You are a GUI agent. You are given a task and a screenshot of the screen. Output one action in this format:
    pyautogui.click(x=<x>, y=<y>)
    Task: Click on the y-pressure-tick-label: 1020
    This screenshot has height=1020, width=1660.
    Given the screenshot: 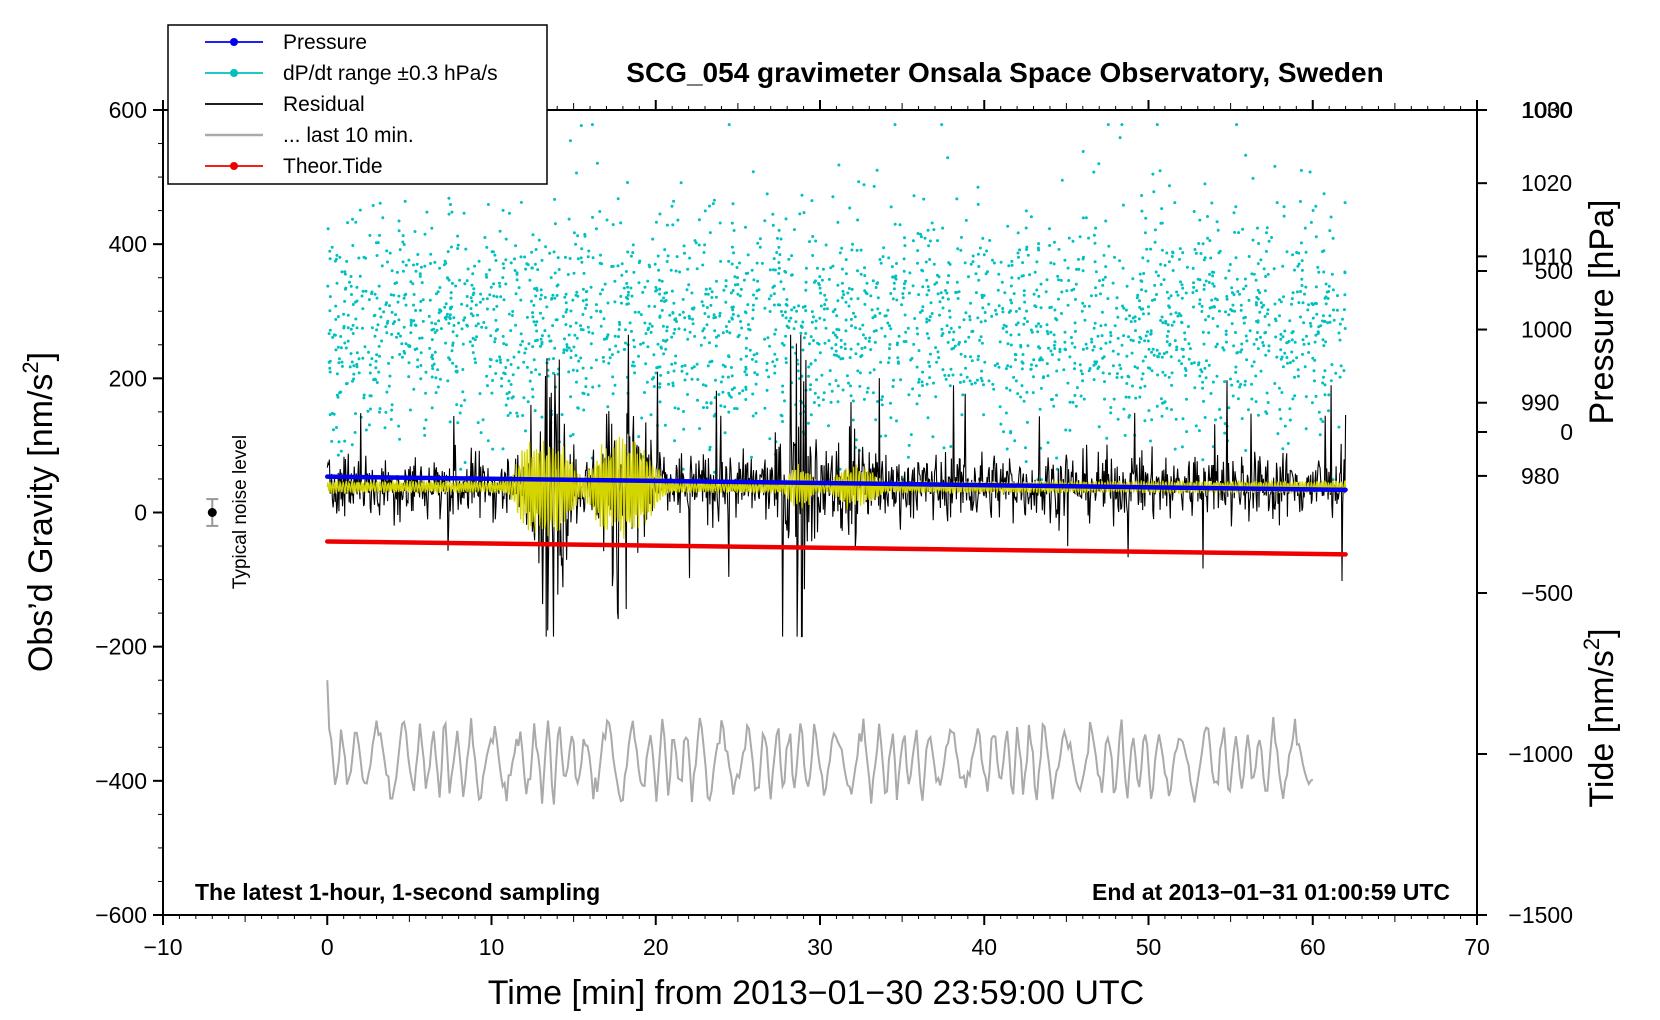 What is the action you would take?
    pyautogui.click(x=1546, y=183)
    